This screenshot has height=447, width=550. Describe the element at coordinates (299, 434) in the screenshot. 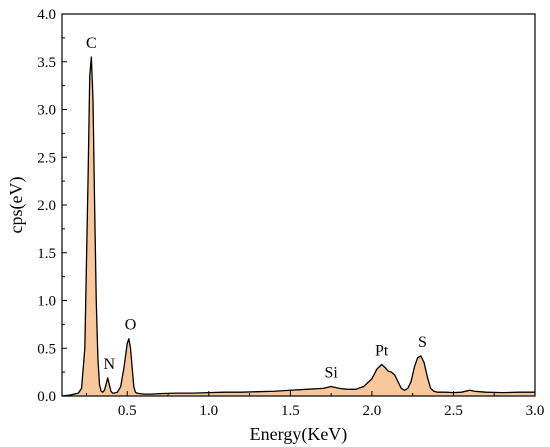

I see `x-axis-title: Energy(KeV)` at that location.